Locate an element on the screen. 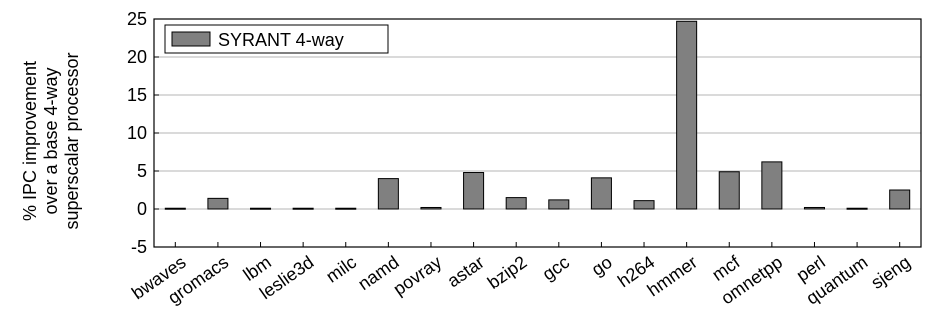  x-tick-label: povray is located at coordinates (418, 275).